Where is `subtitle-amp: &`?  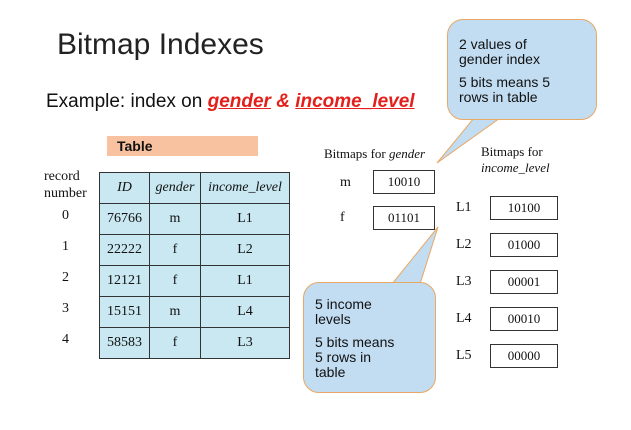 subtitle-amp: & is located at coordinates (283, 101).